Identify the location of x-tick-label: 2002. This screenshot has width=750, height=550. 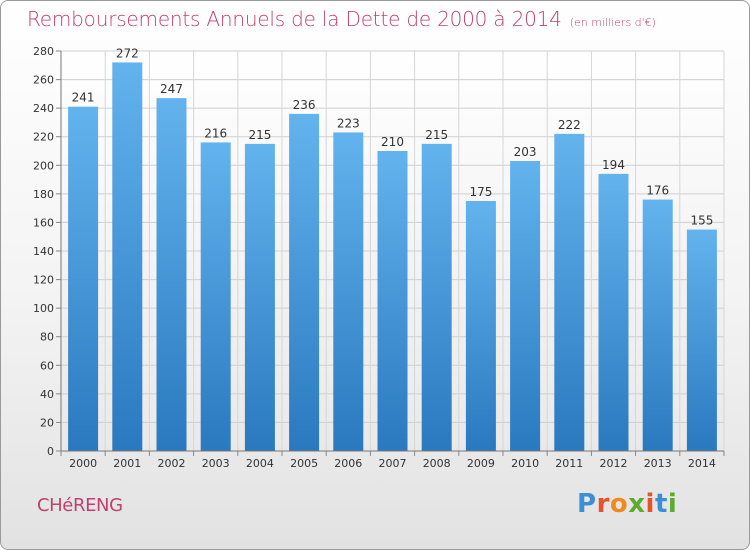
(172, 463).